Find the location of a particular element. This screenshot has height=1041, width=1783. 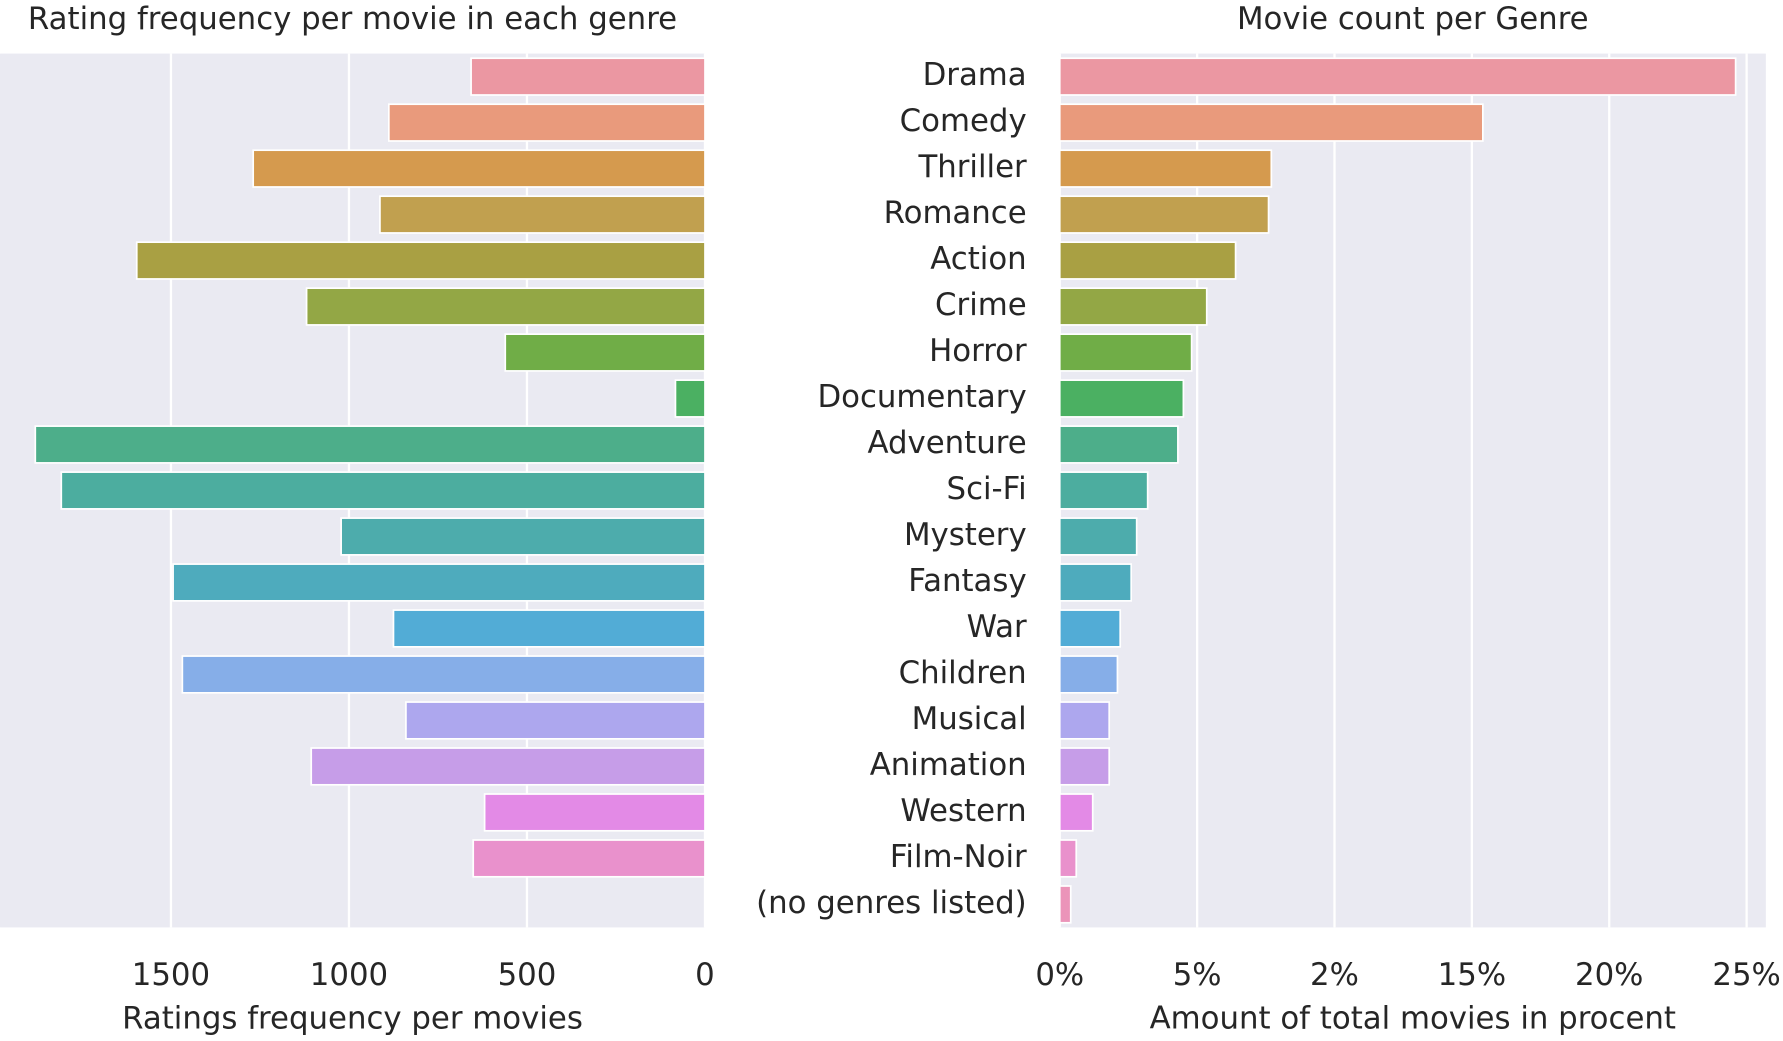

chart-title: Movie count per Genre is located at coordinates (1413, 19).